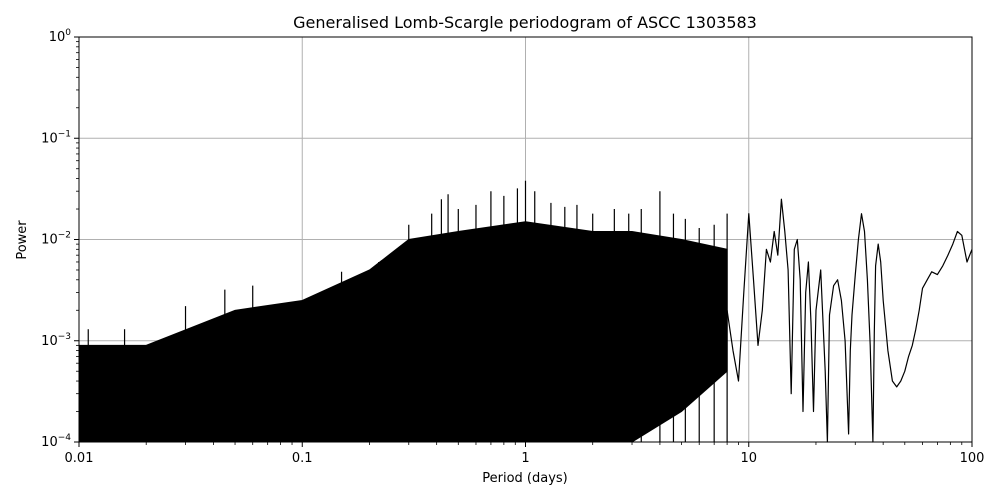 This screenshot has height=500, width=1000. I want to click on y-axis-label: Power, so click(22, 240).